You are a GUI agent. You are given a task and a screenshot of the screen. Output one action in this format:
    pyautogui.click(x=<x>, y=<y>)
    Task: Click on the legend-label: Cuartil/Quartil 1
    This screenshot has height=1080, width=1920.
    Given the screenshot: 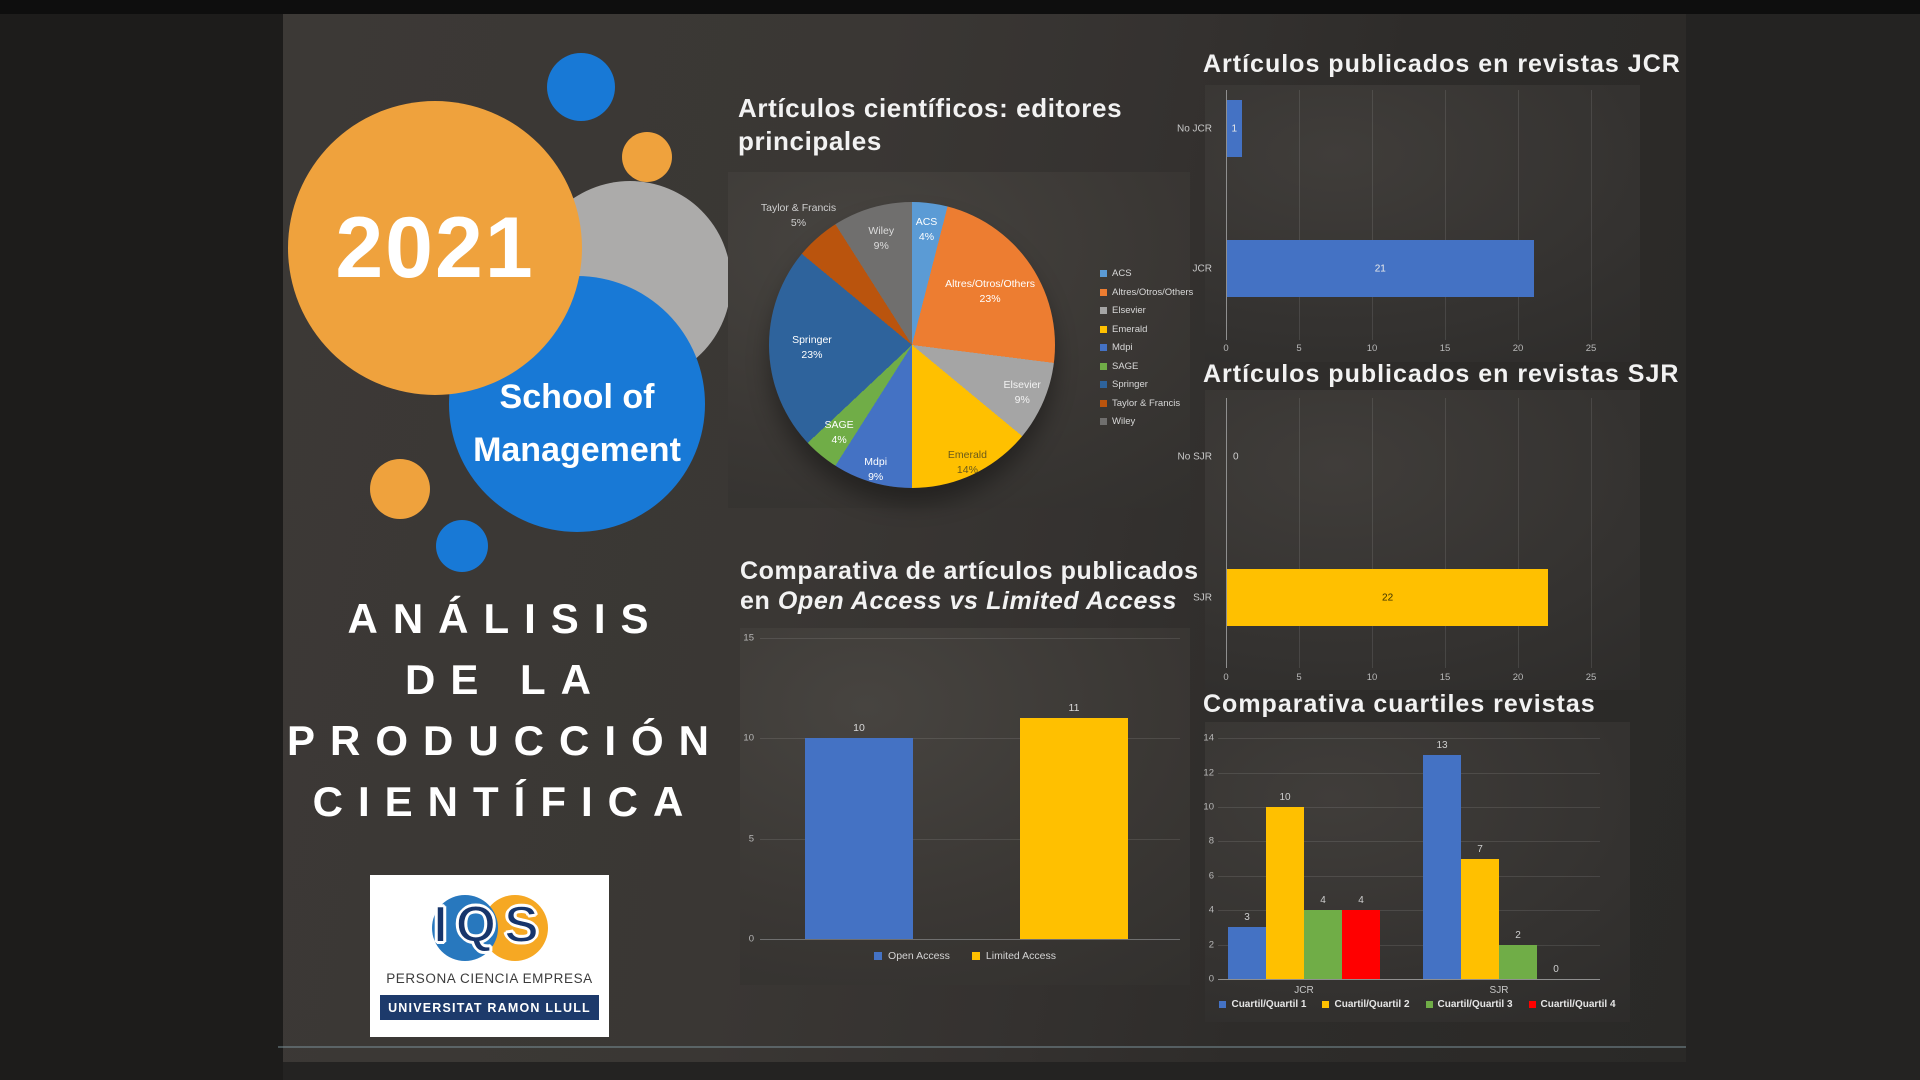 What is the action you would take?
    pyautogui.click(x=1269, y=1004)
    